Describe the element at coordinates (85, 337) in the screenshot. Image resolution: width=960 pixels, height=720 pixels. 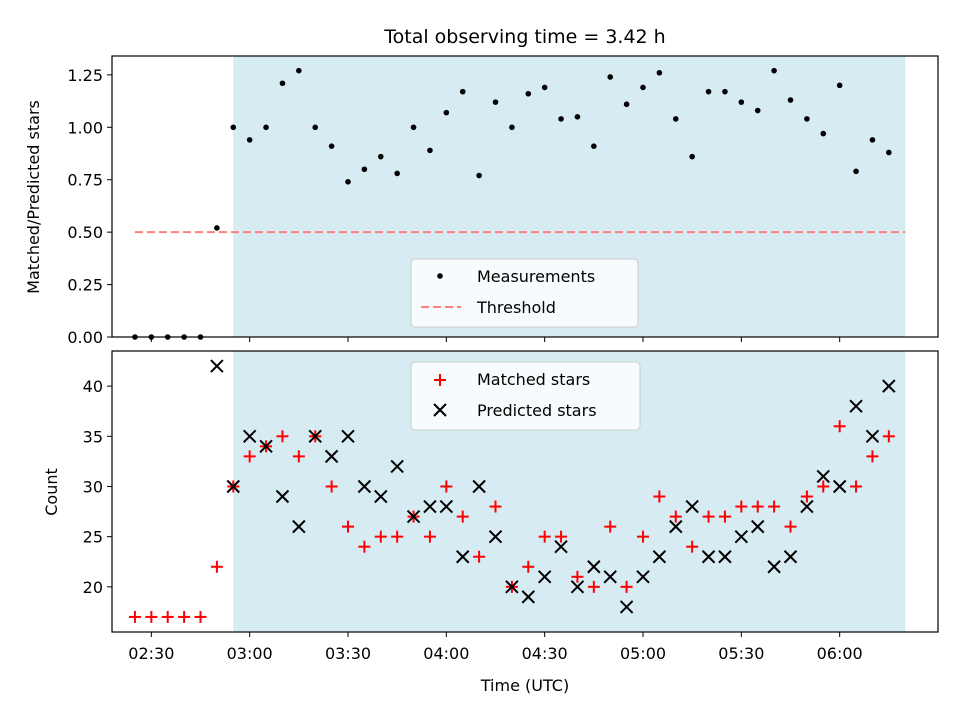
I see `top-y-tick-label: 0.00` at that location.